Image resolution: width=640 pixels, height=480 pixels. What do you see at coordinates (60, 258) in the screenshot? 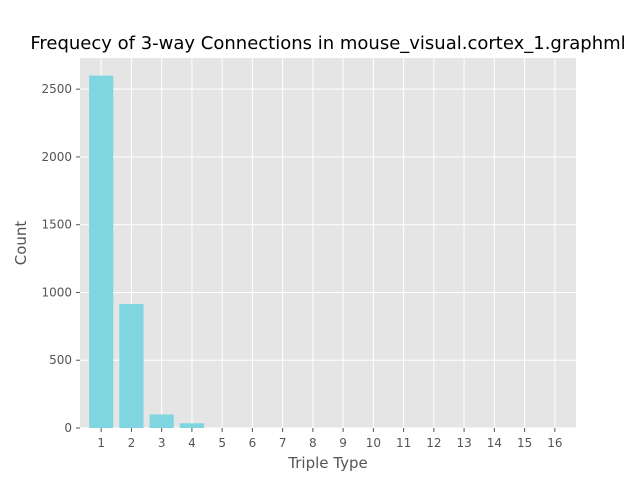
I see `y-tick-labels: 0 500 1000 1500 2000 2500` at bounding box center [60, 258].